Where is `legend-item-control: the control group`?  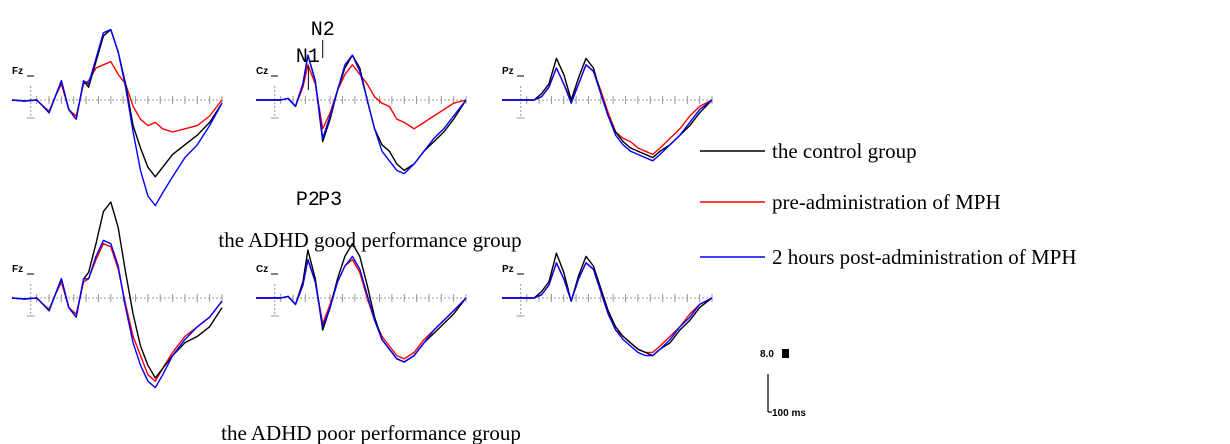 legend-item-control: the control group is located at coordinates (808, 151).